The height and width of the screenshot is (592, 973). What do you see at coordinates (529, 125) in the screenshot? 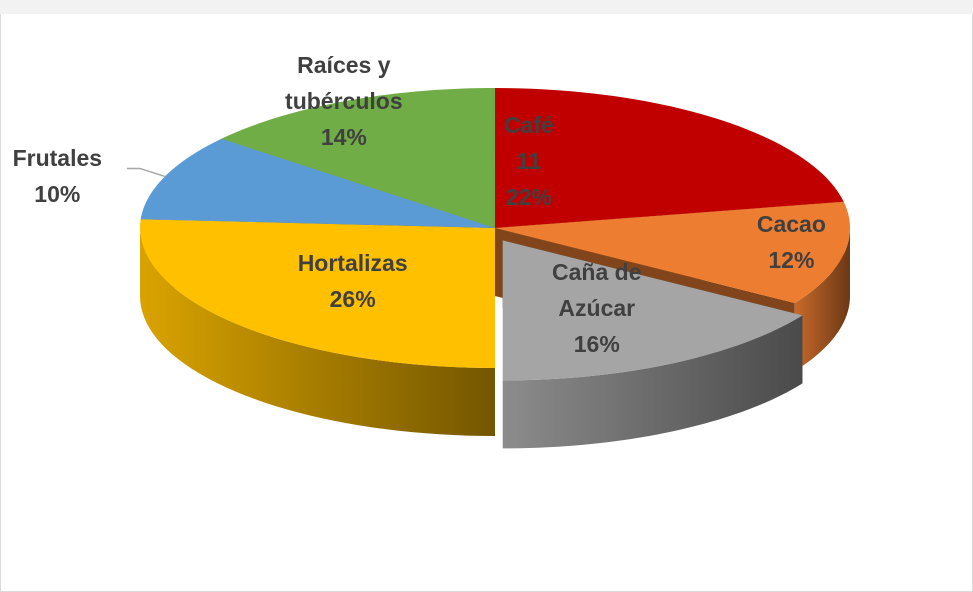
I see `category-label: Café` at bounding box center [529, 125].